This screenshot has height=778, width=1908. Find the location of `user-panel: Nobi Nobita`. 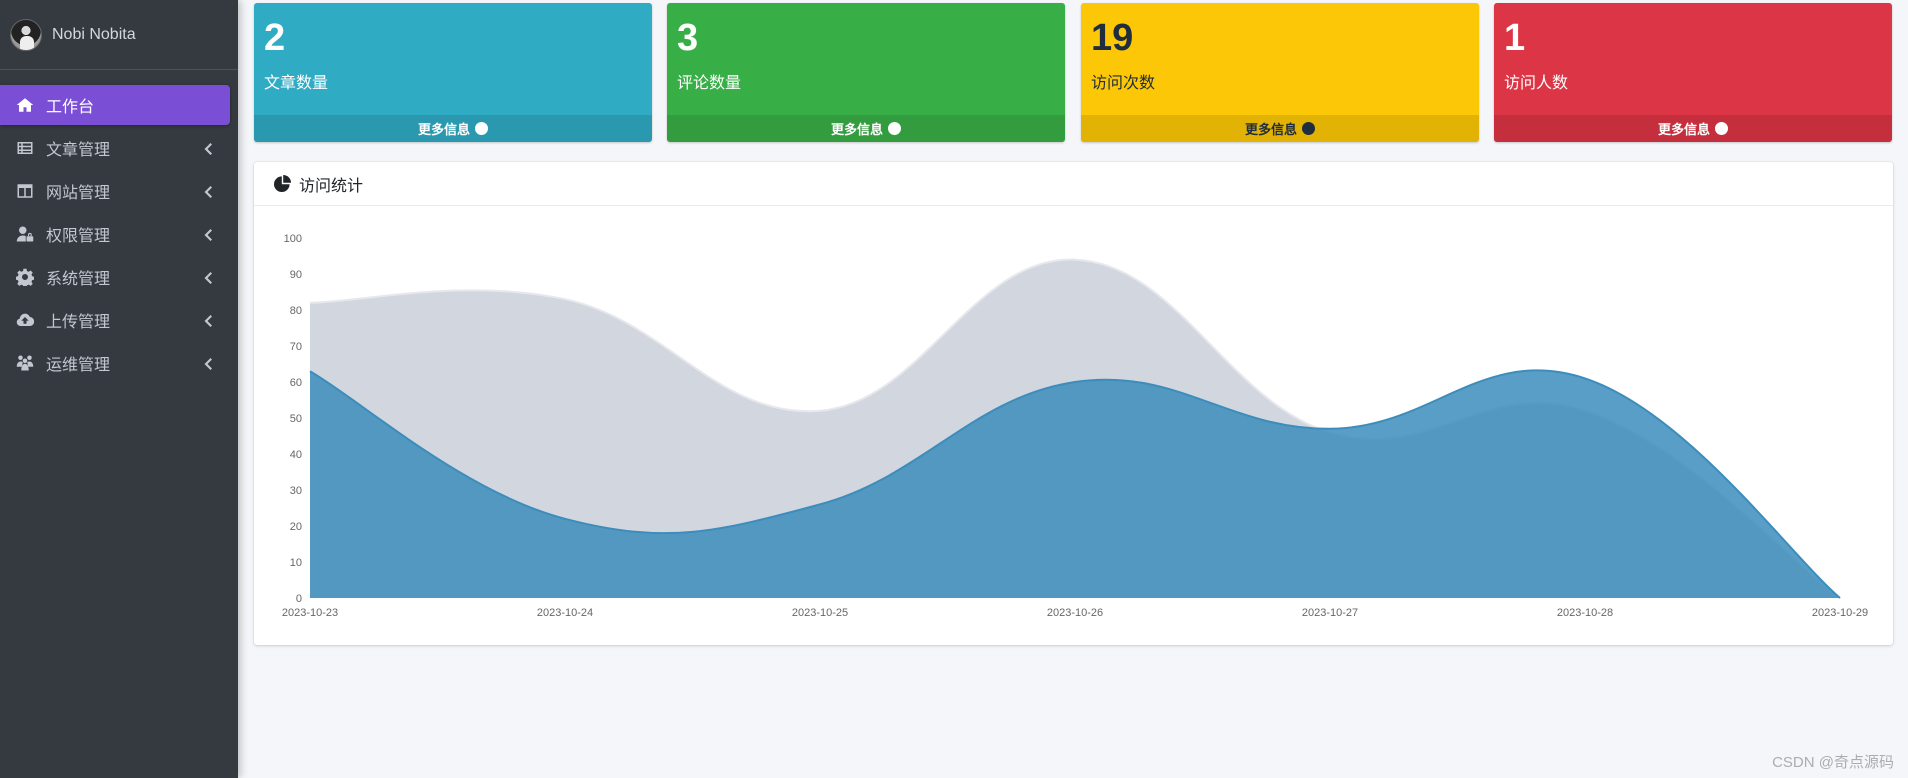

user-panel: Nobi Nobita is located at coordinates (119, 35).